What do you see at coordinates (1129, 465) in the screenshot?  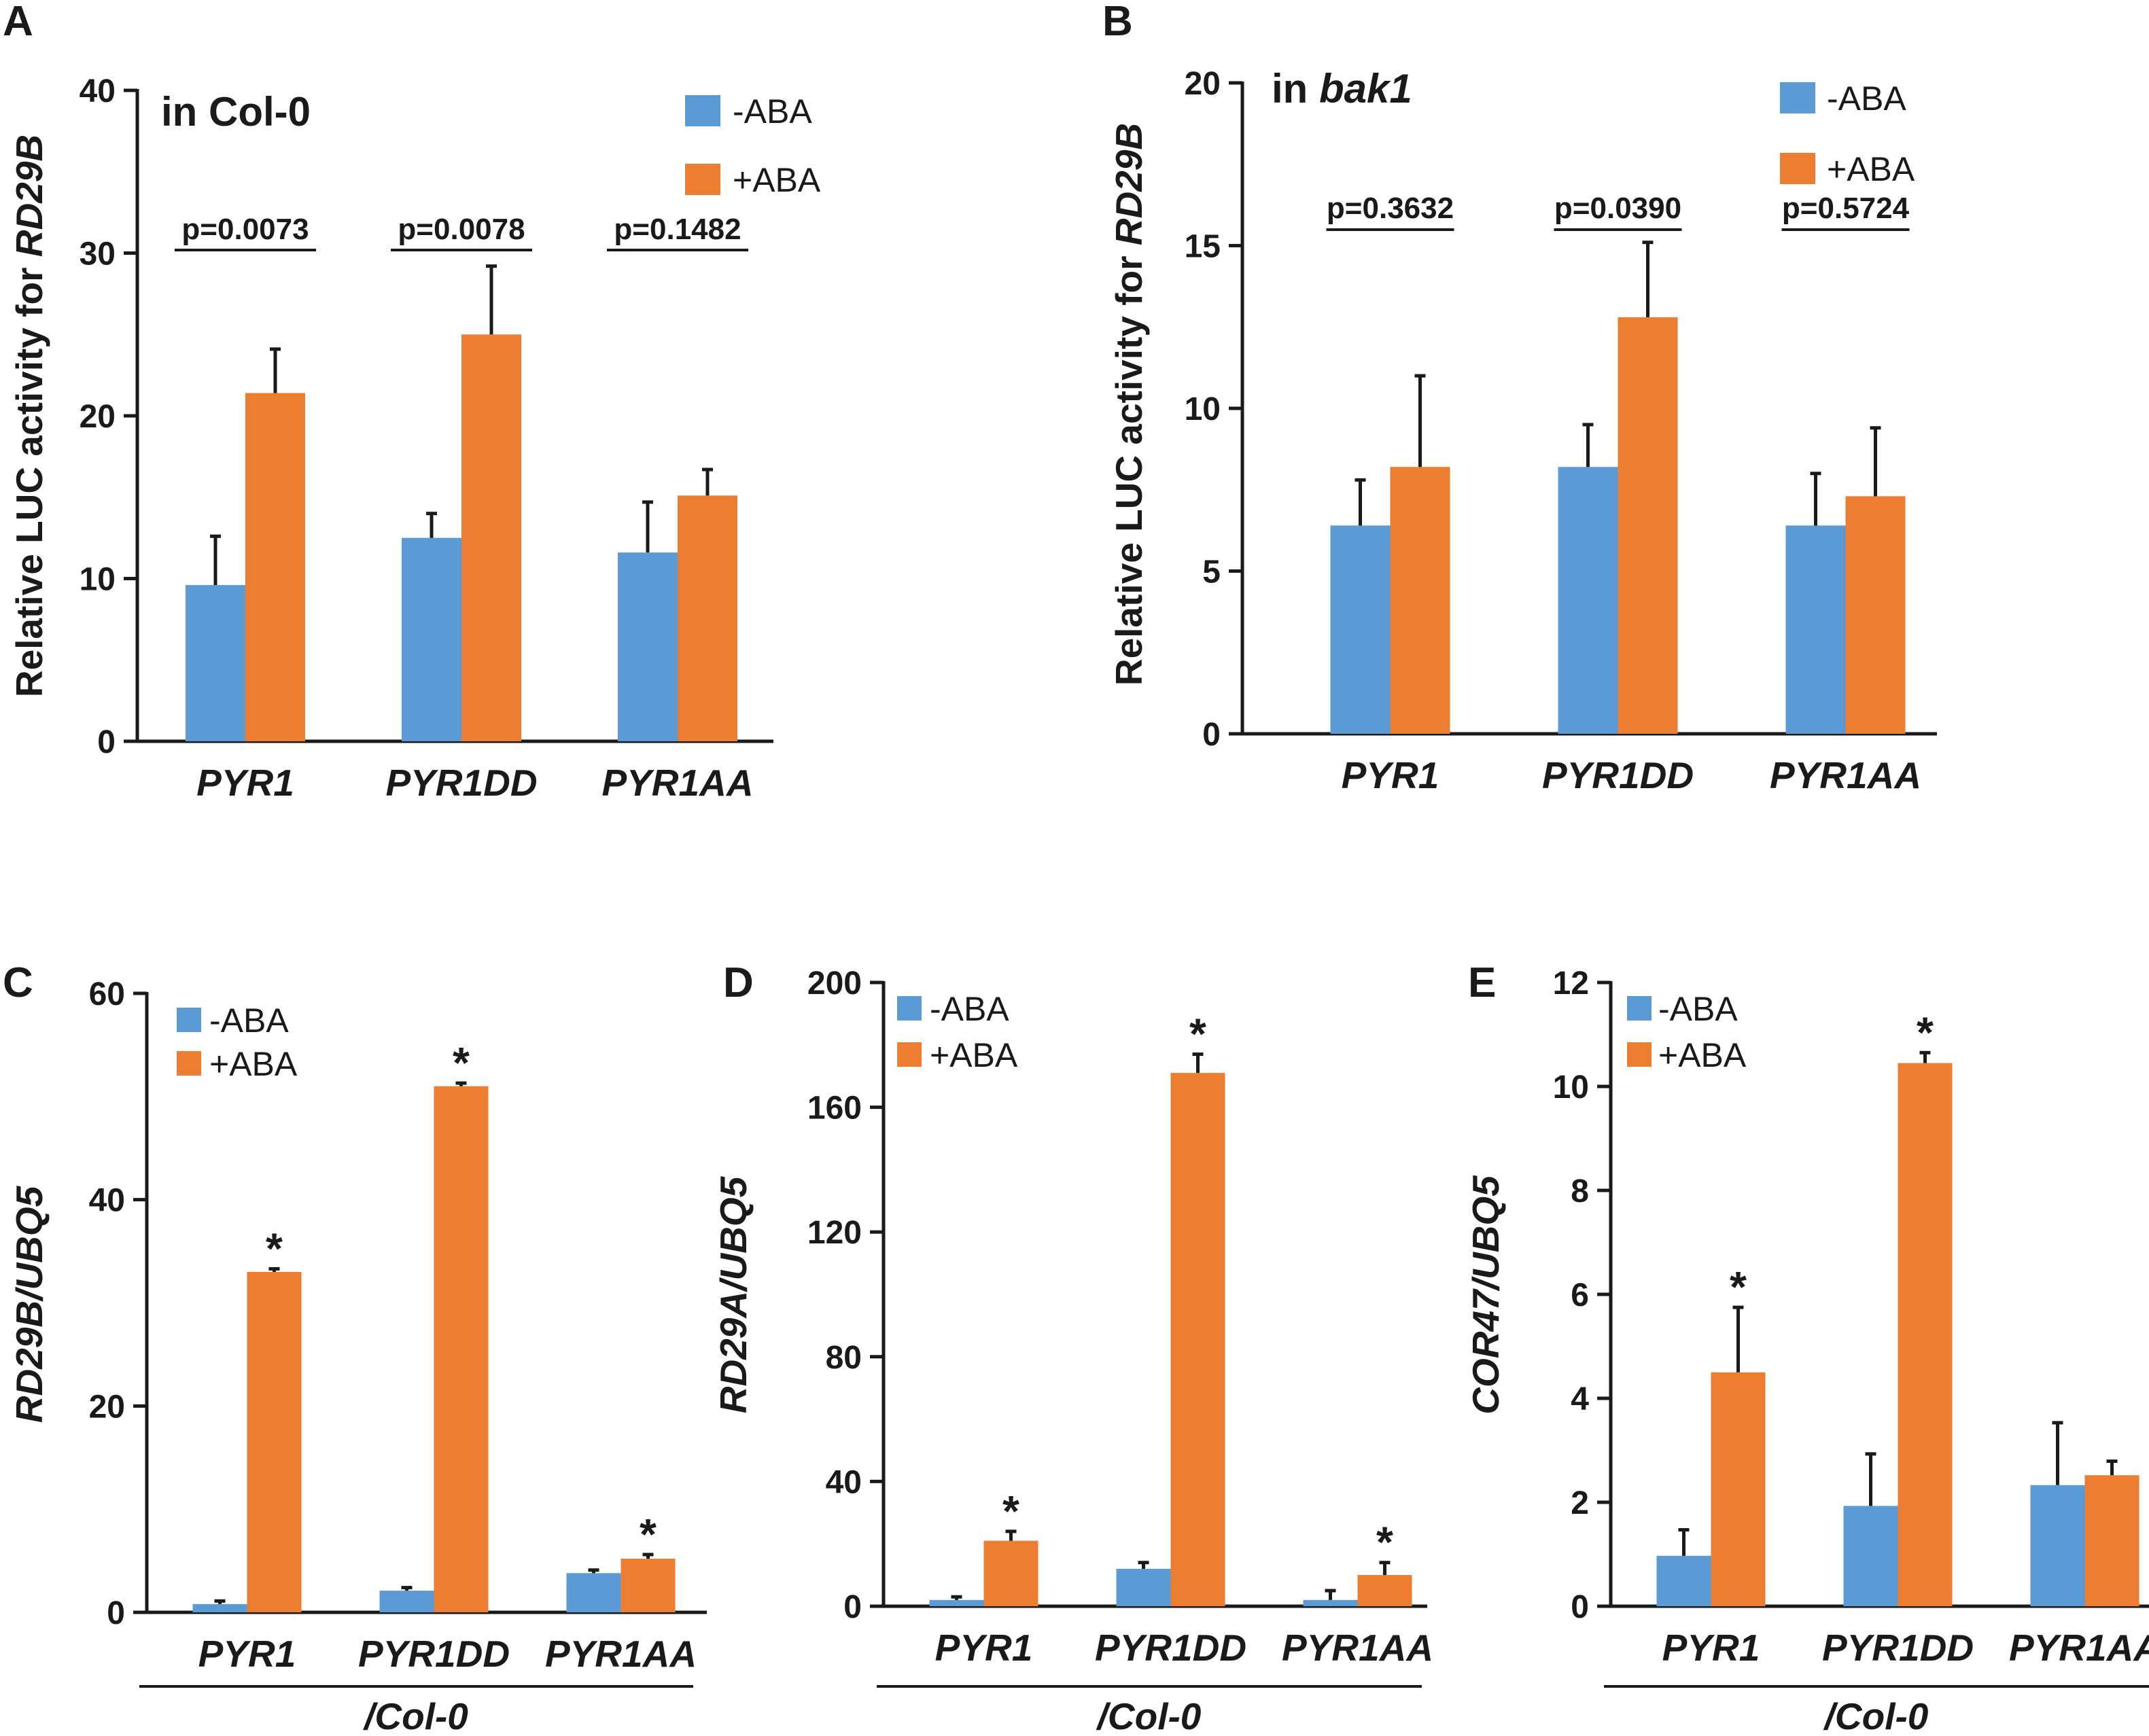 I see `y-axis-label-prefix: Relative LUC activity for` at bounding box center [1129, 465].